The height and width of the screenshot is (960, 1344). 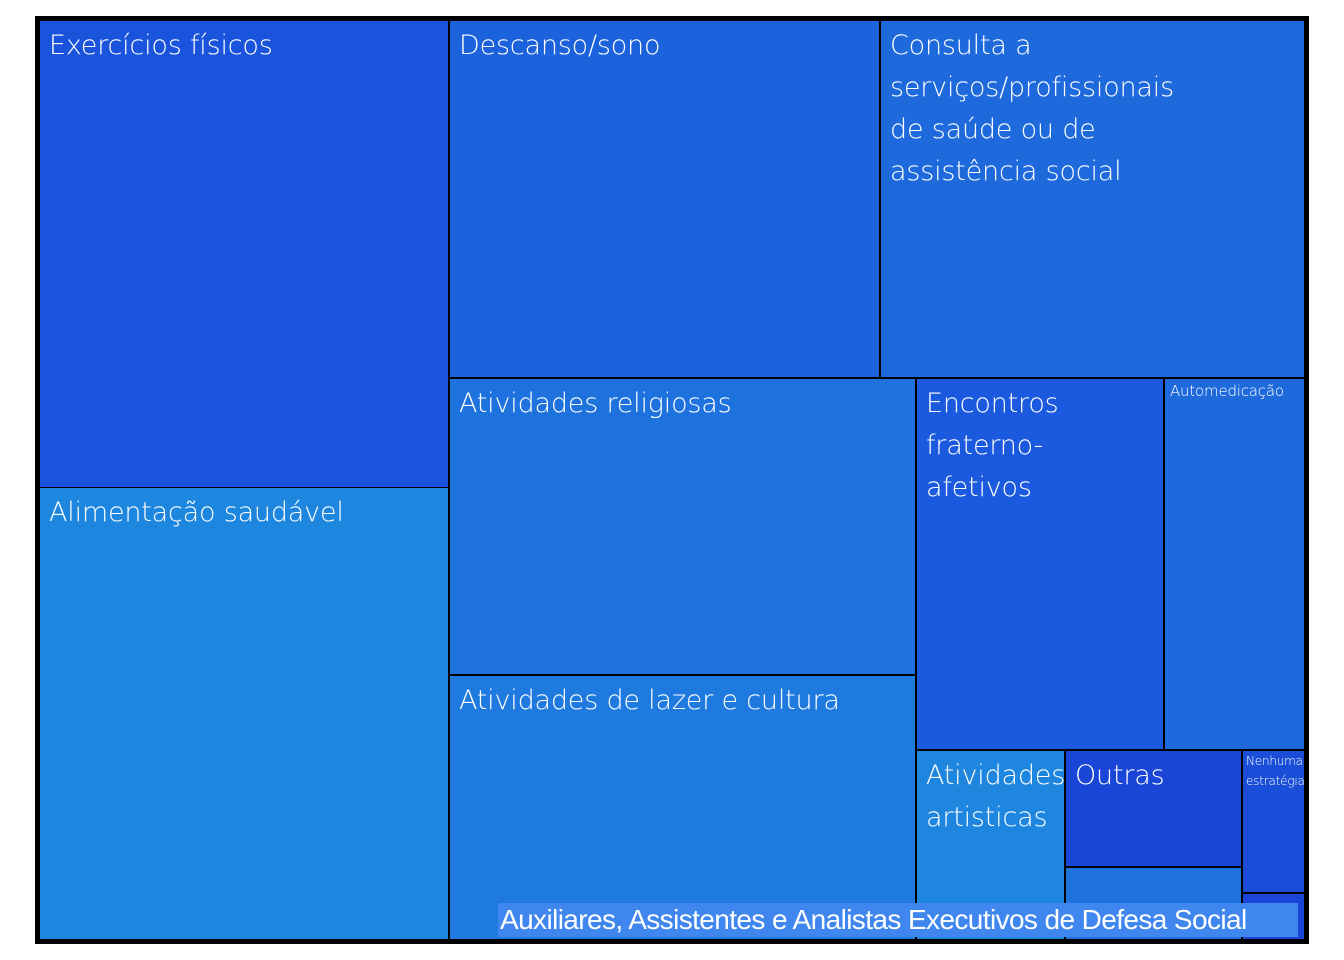 I want to click on treemap-tile: Alimentação saudável, so click(x=244, y=713).